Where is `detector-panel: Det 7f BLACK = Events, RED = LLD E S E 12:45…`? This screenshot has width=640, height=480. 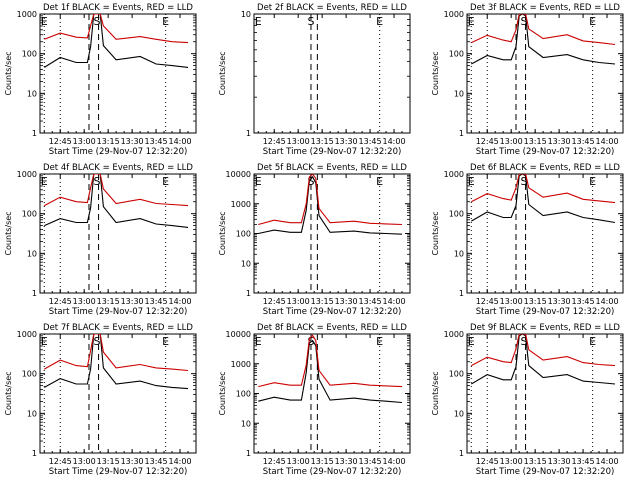
detector-panel: Det 7f BLACK = Events, RED = LLD E S E 12:45… is located at coordinates (100, 400).